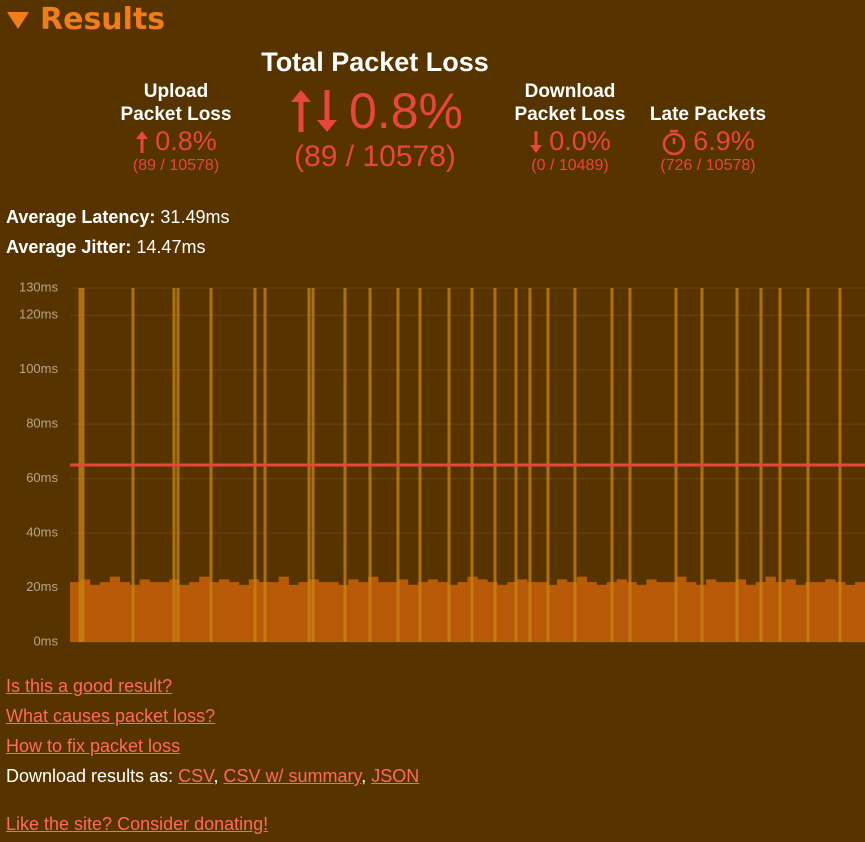 This screenshot has width=865, height=842. I want to click on avg-latency: Average Latency: 31.49ms, so click(117, 217).